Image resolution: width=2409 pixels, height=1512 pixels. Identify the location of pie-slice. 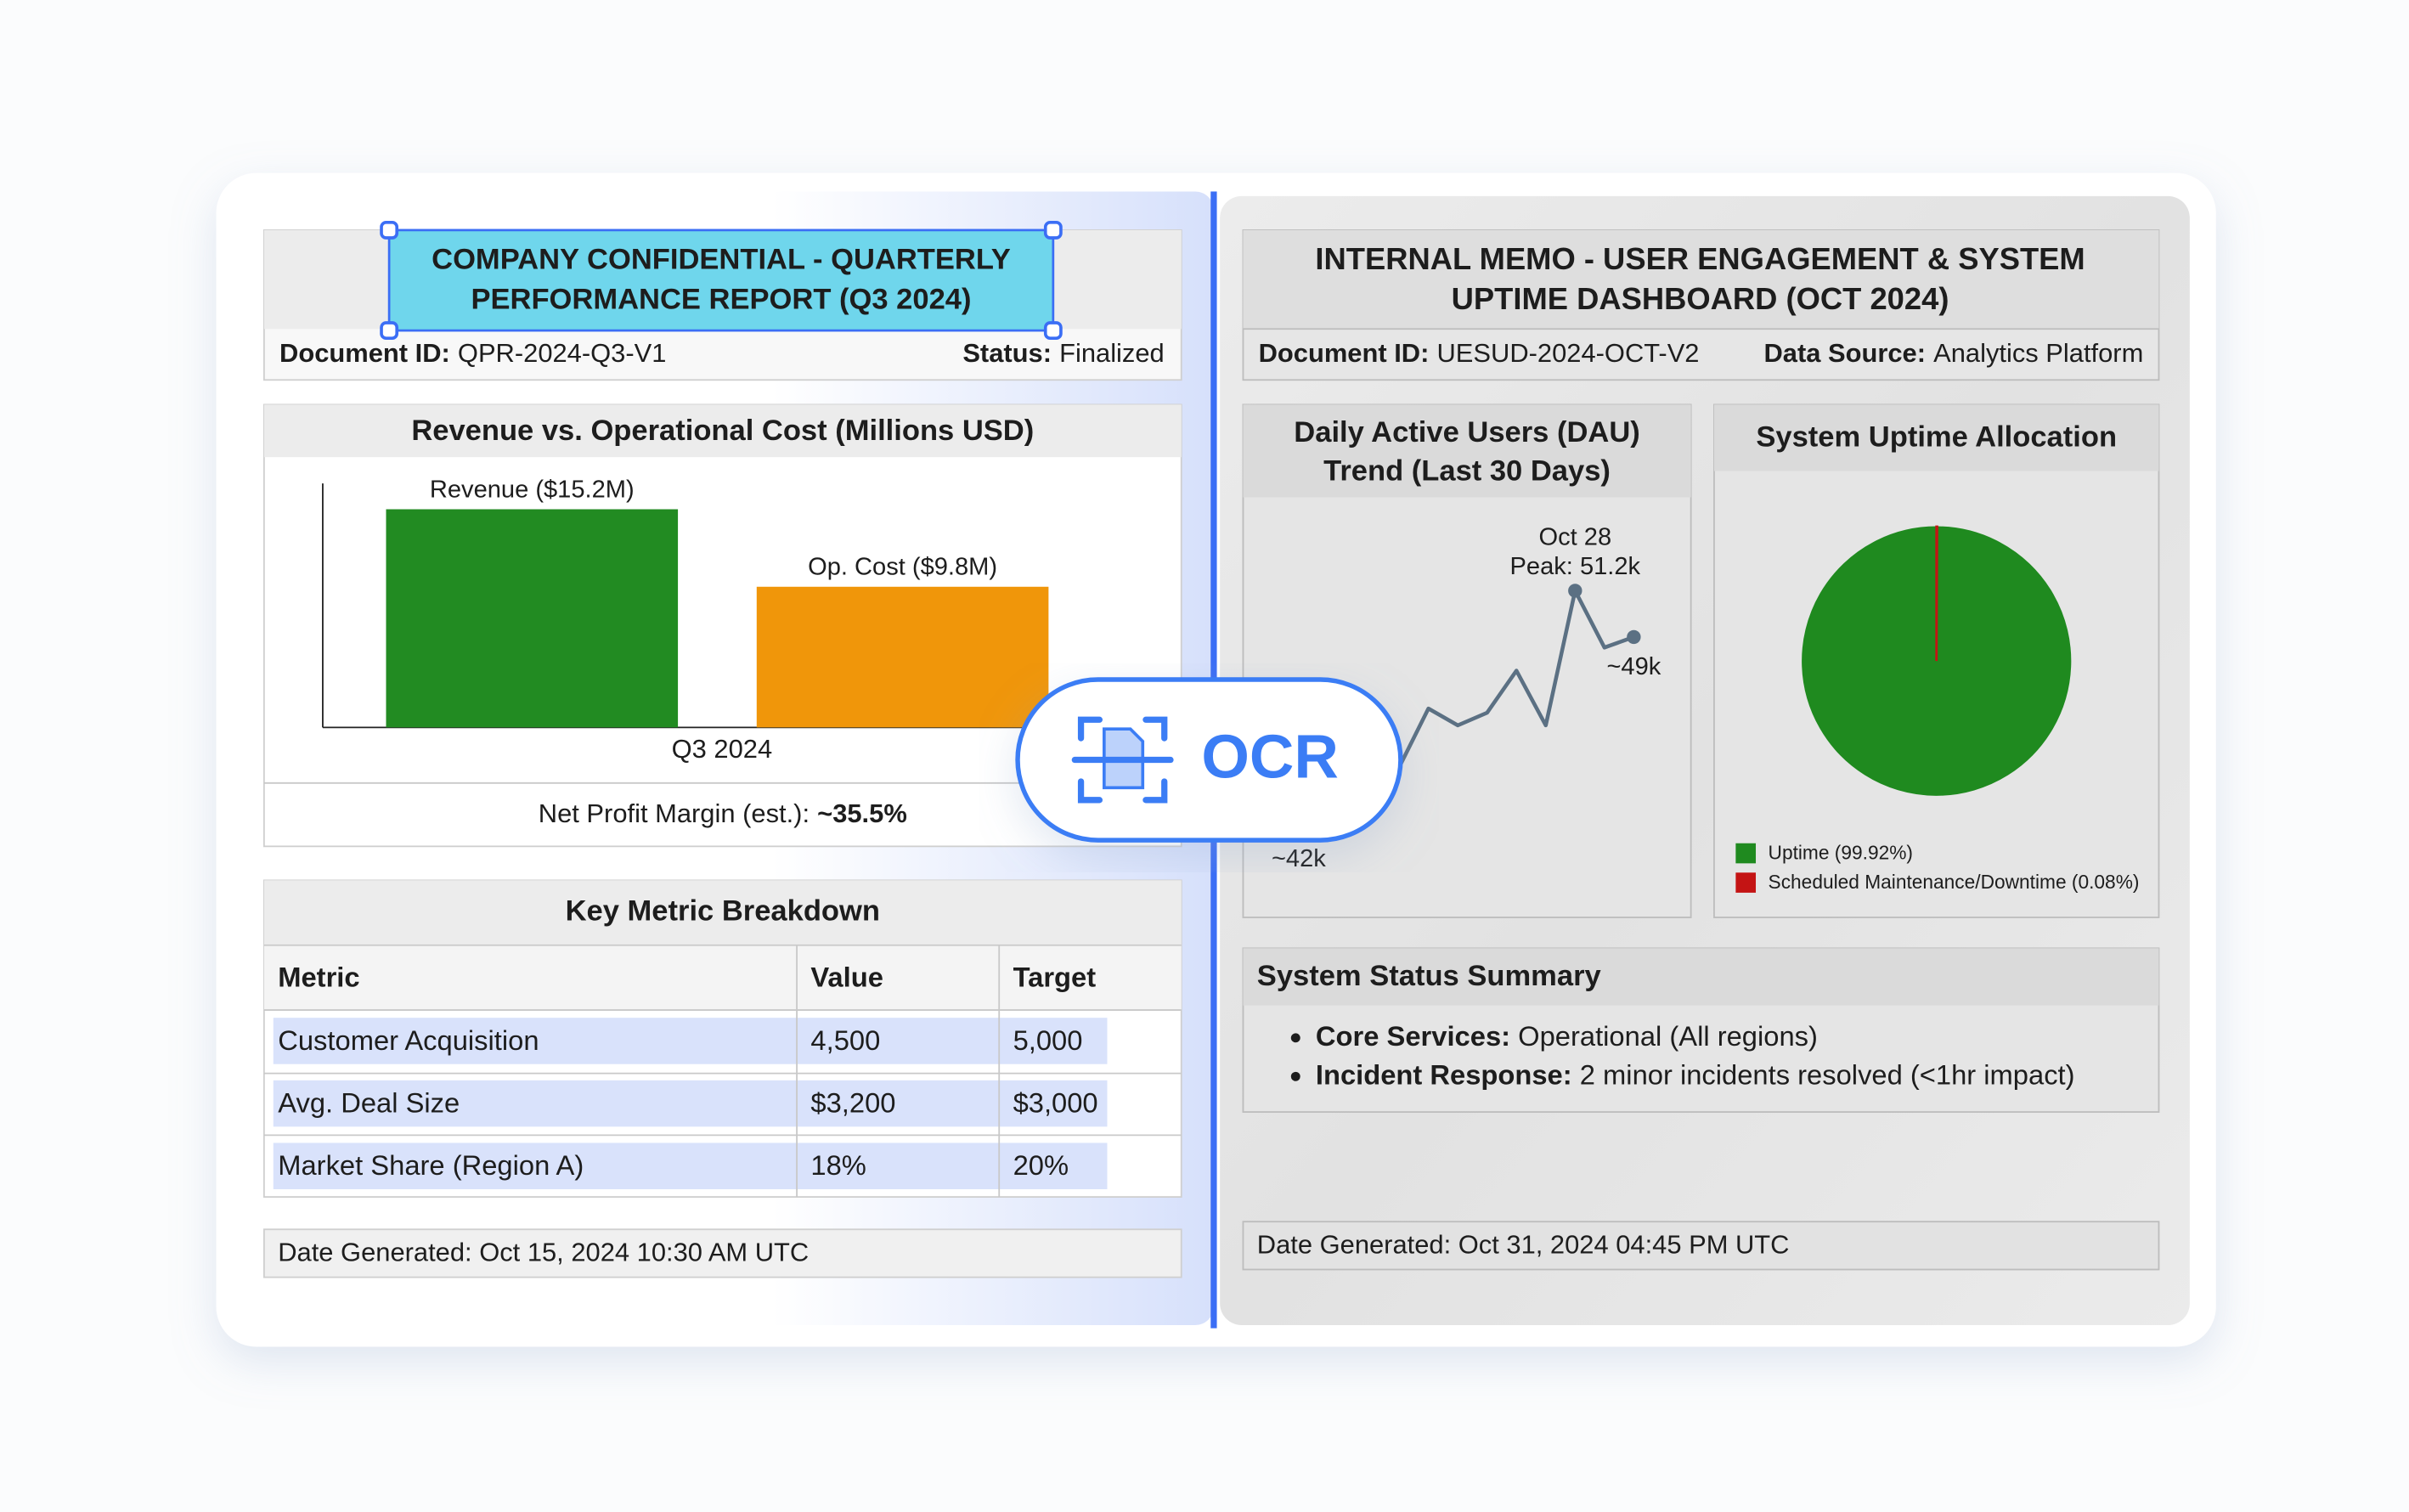
(1936, 593).